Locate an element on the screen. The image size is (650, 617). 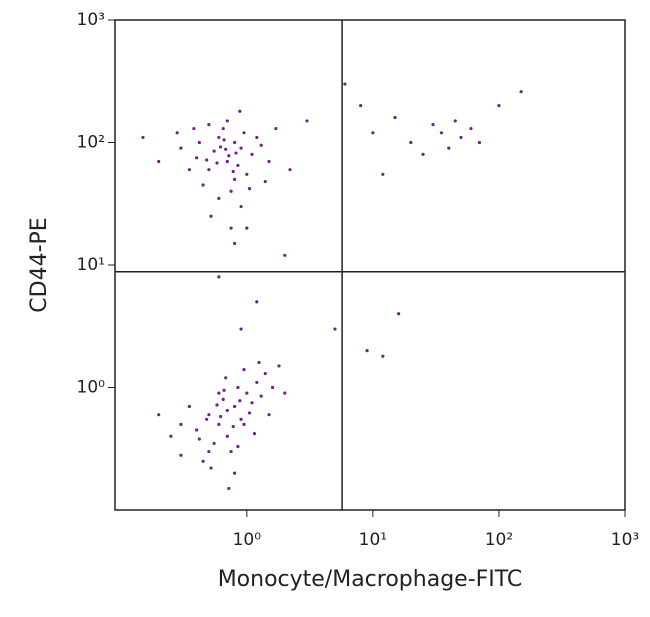
x-tick-label: 10⁰ is located at coordinates (247, 540).